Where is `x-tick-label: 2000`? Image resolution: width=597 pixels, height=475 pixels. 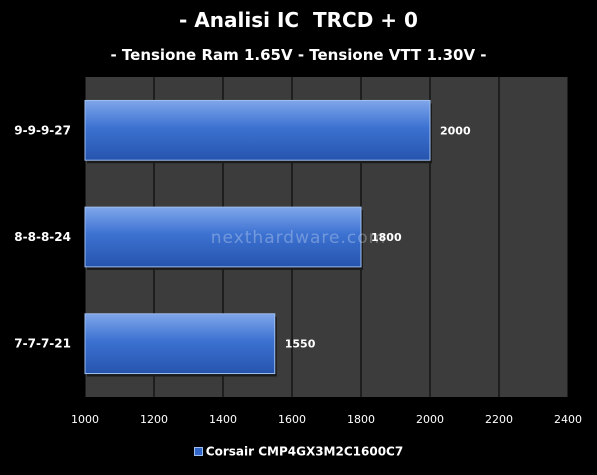
x-tick-label: 2000 is located at coordinates (430, 419).